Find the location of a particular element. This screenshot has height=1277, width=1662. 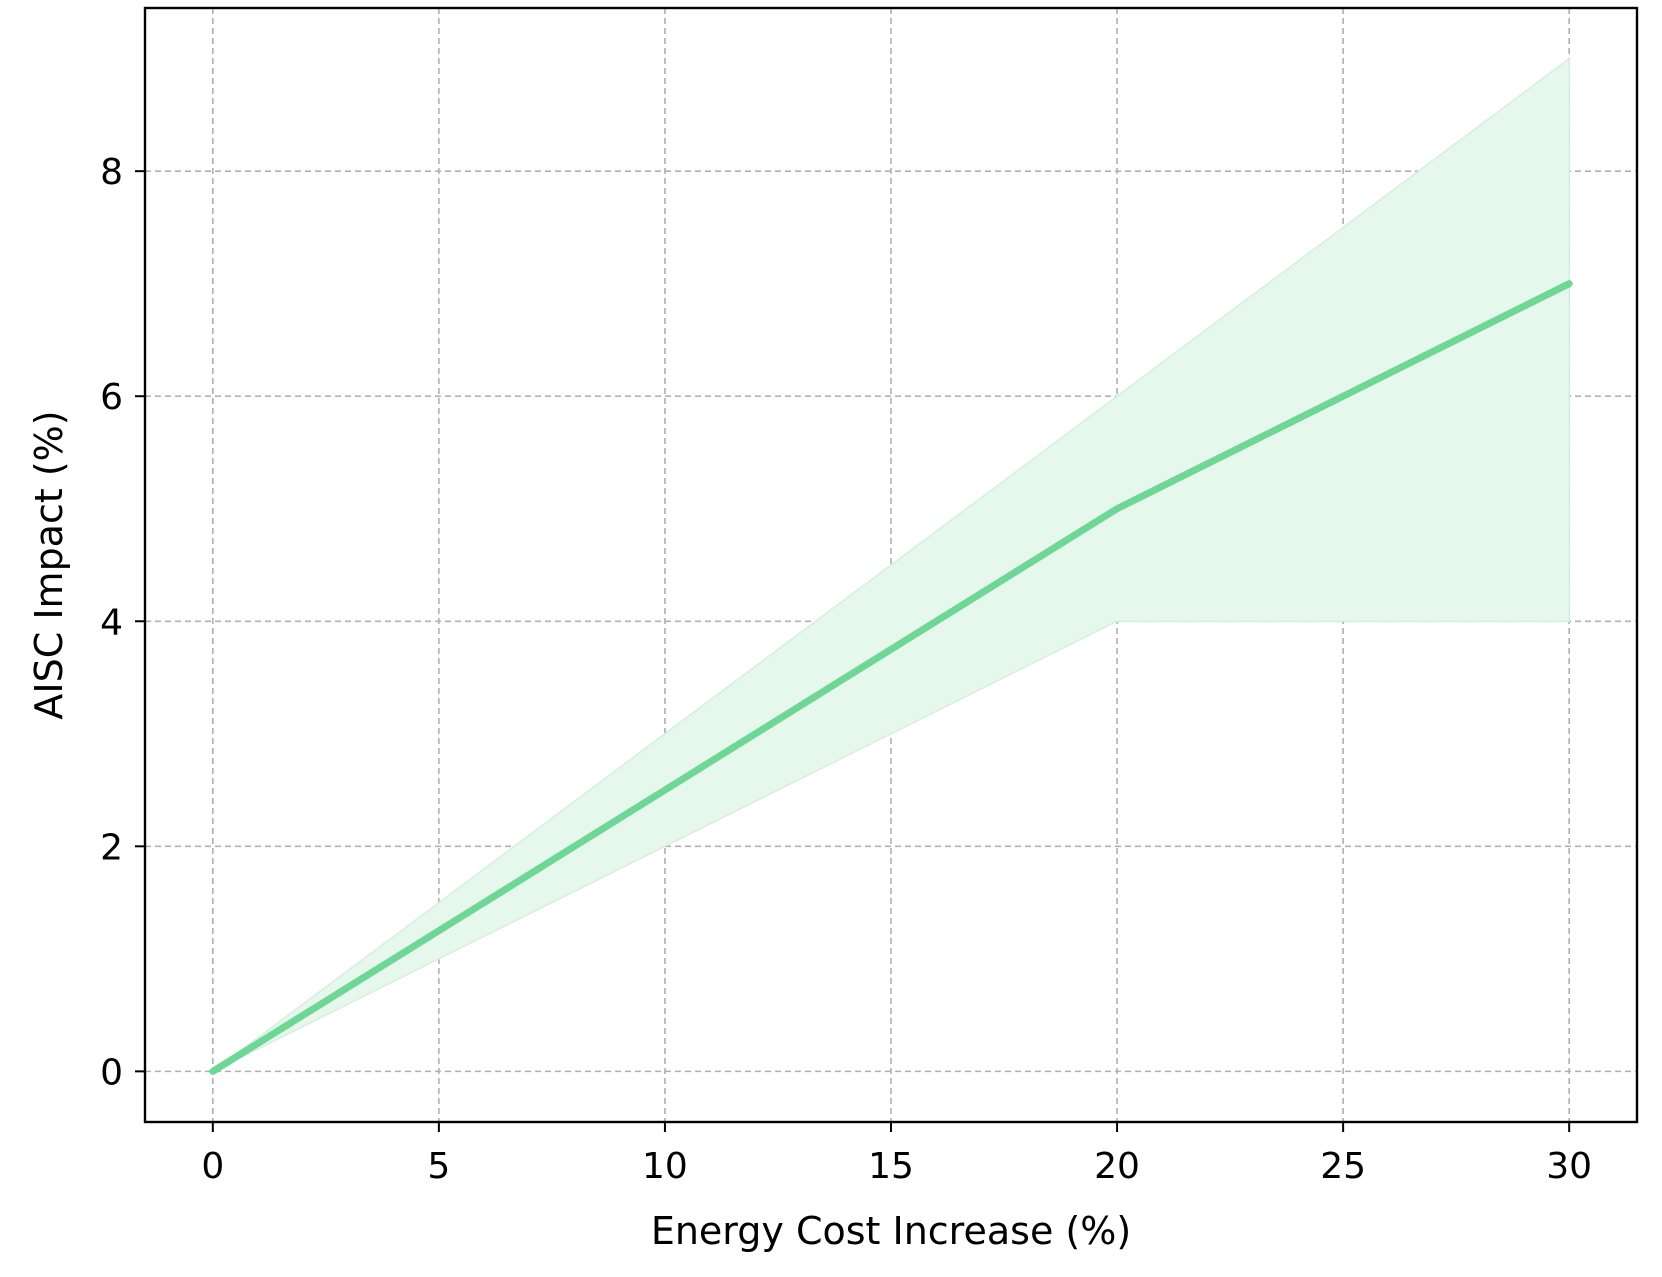

x-tick-label: 15 is located at coordinates (891, 1166).